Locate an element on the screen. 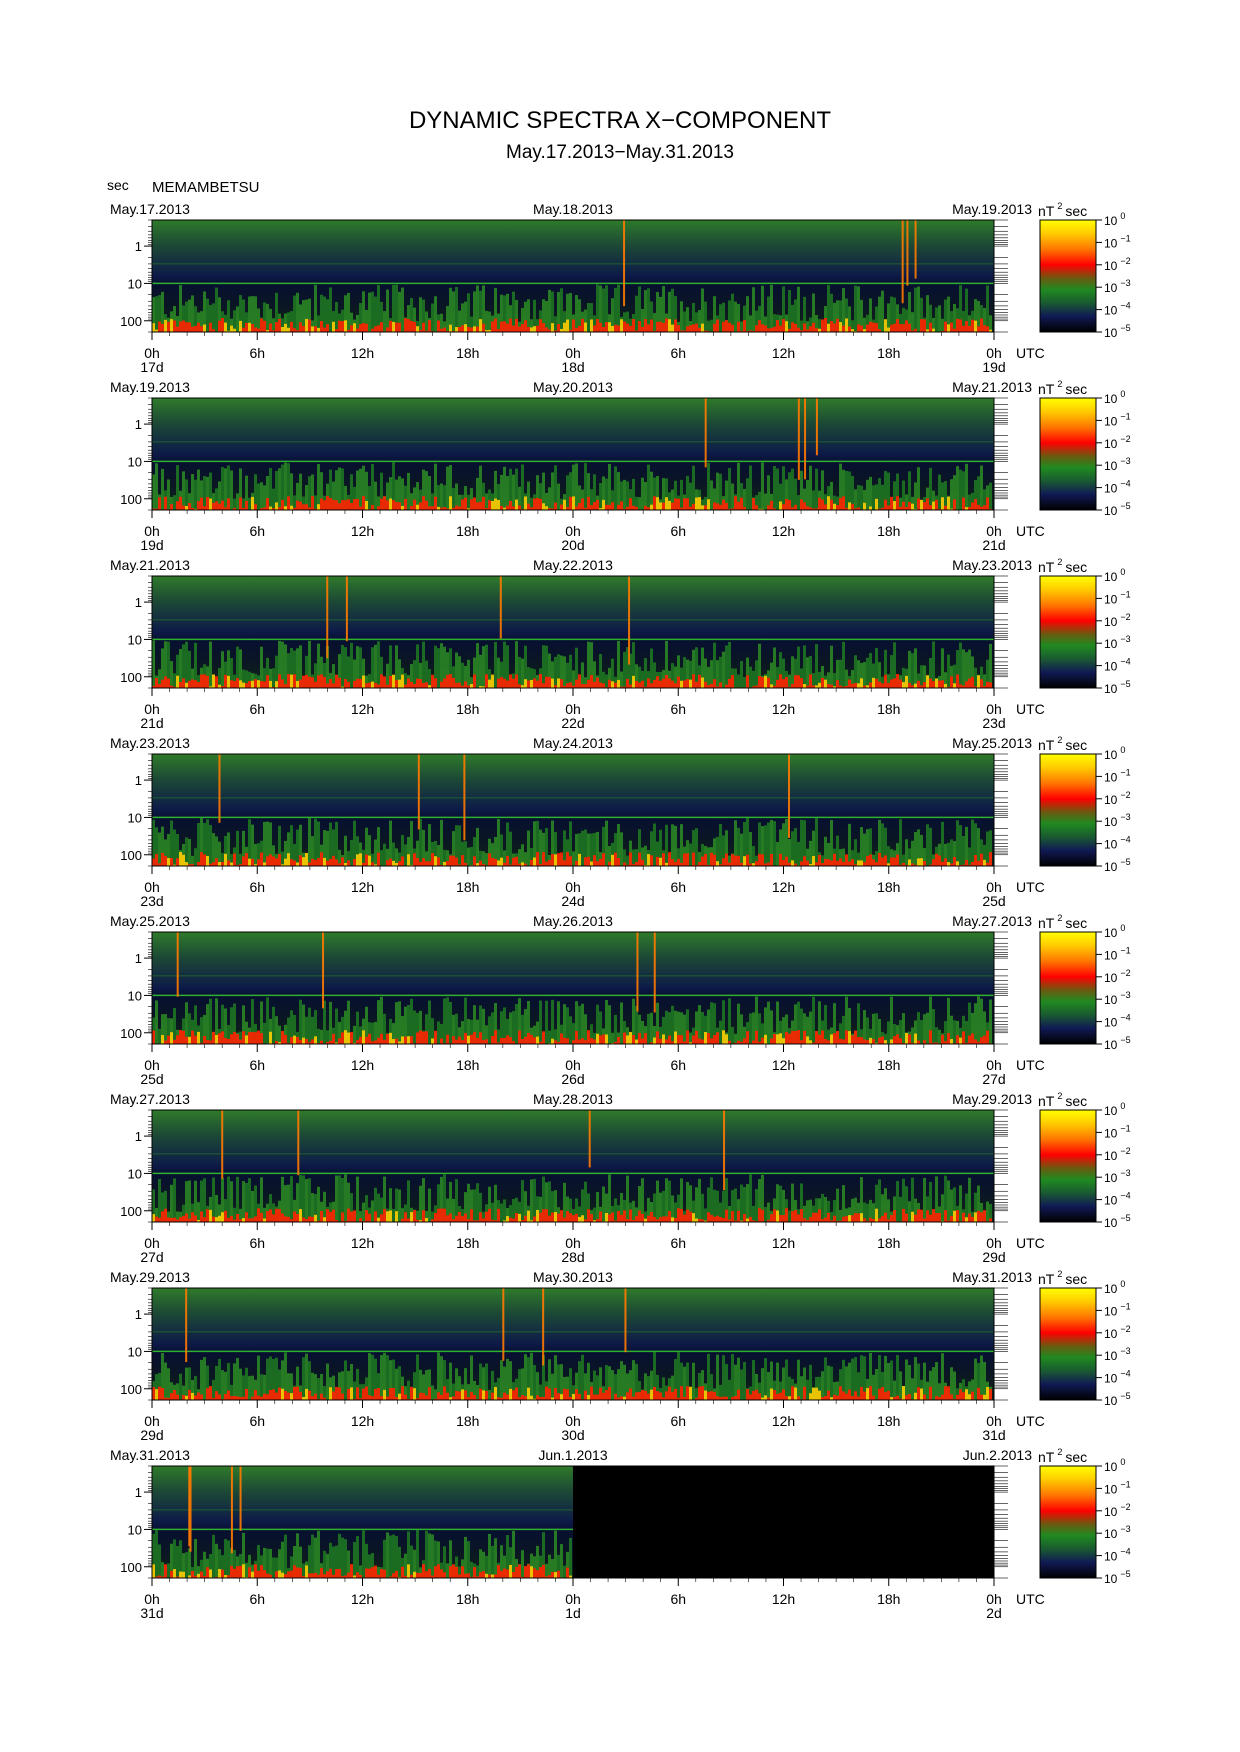 Image resolution: width=1240 pixels, height=1752 pixels. end-date-label: May.25.2013 is located at coordinates (992, 743).